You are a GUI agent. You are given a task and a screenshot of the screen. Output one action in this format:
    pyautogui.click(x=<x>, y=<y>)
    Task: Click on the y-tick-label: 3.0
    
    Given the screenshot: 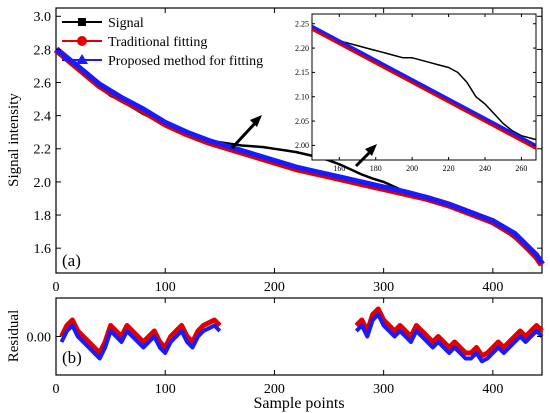 What is the action you would take?
    pyautogui.click(x=43, y=17)
    